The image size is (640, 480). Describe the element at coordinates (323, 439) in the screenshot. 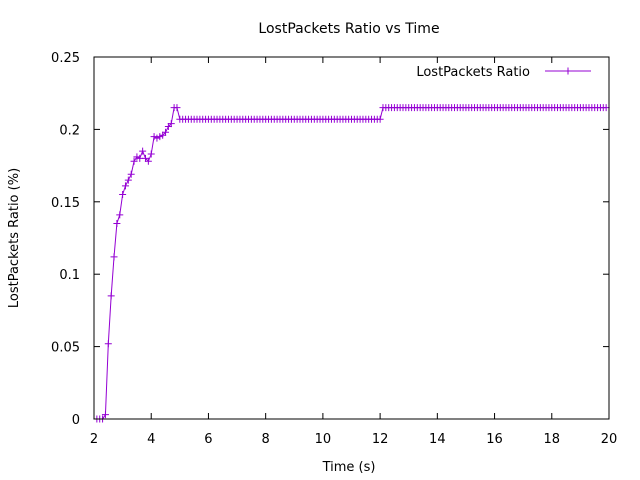

I see `x-tick-label: 10` at that location.